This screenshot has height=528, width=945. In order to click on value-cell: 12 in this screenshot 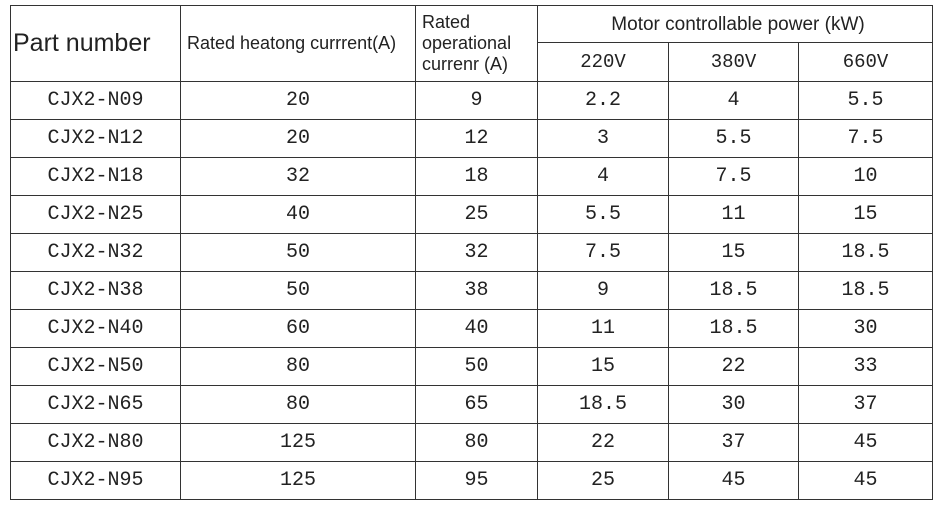, I will do `click(476, 138)`.